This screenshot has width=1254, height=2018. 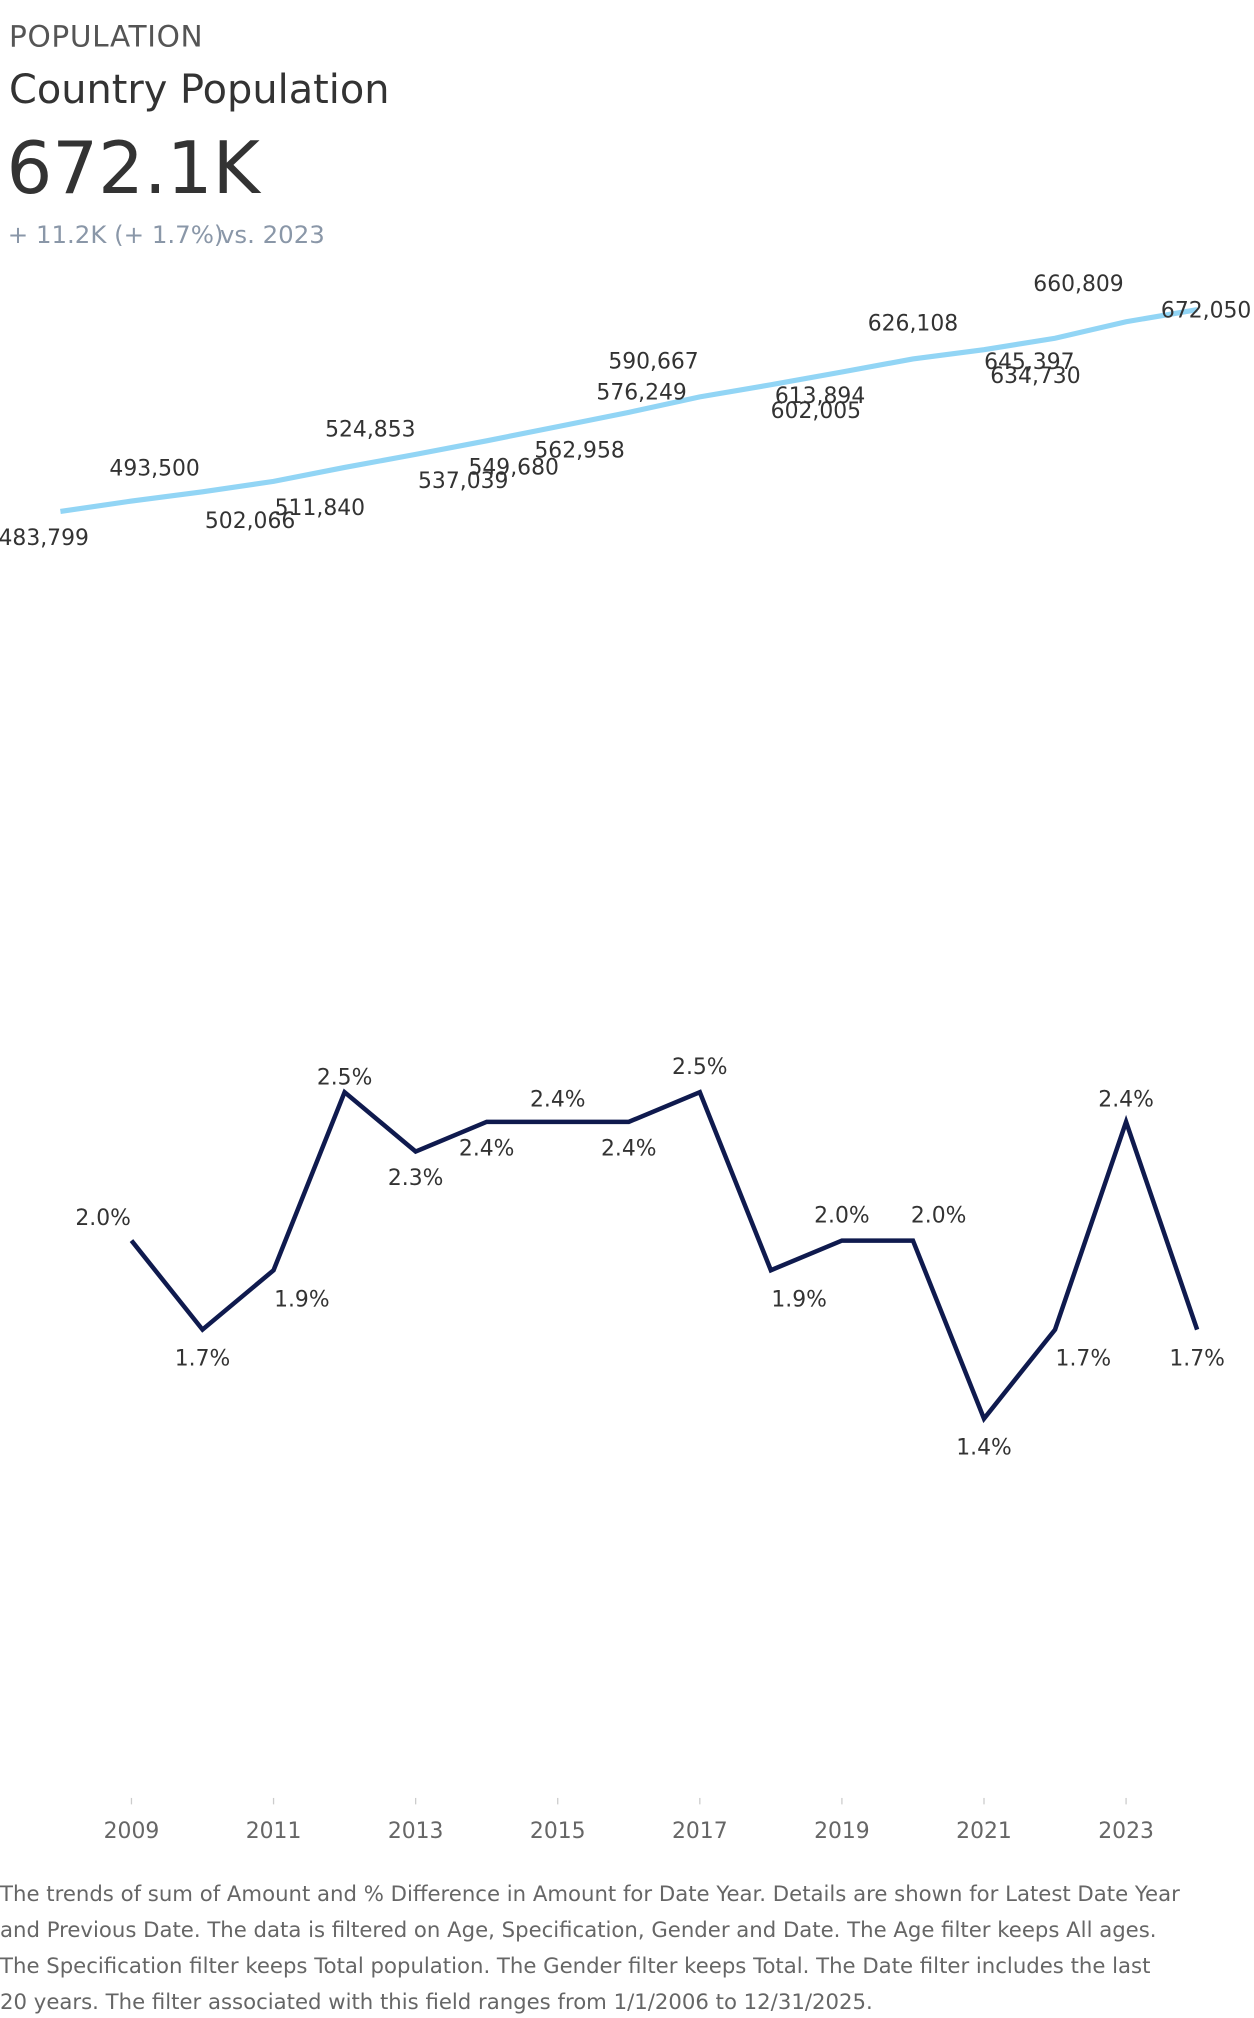 I want to click on data-label: 502,066, so click(x=250, y=521).